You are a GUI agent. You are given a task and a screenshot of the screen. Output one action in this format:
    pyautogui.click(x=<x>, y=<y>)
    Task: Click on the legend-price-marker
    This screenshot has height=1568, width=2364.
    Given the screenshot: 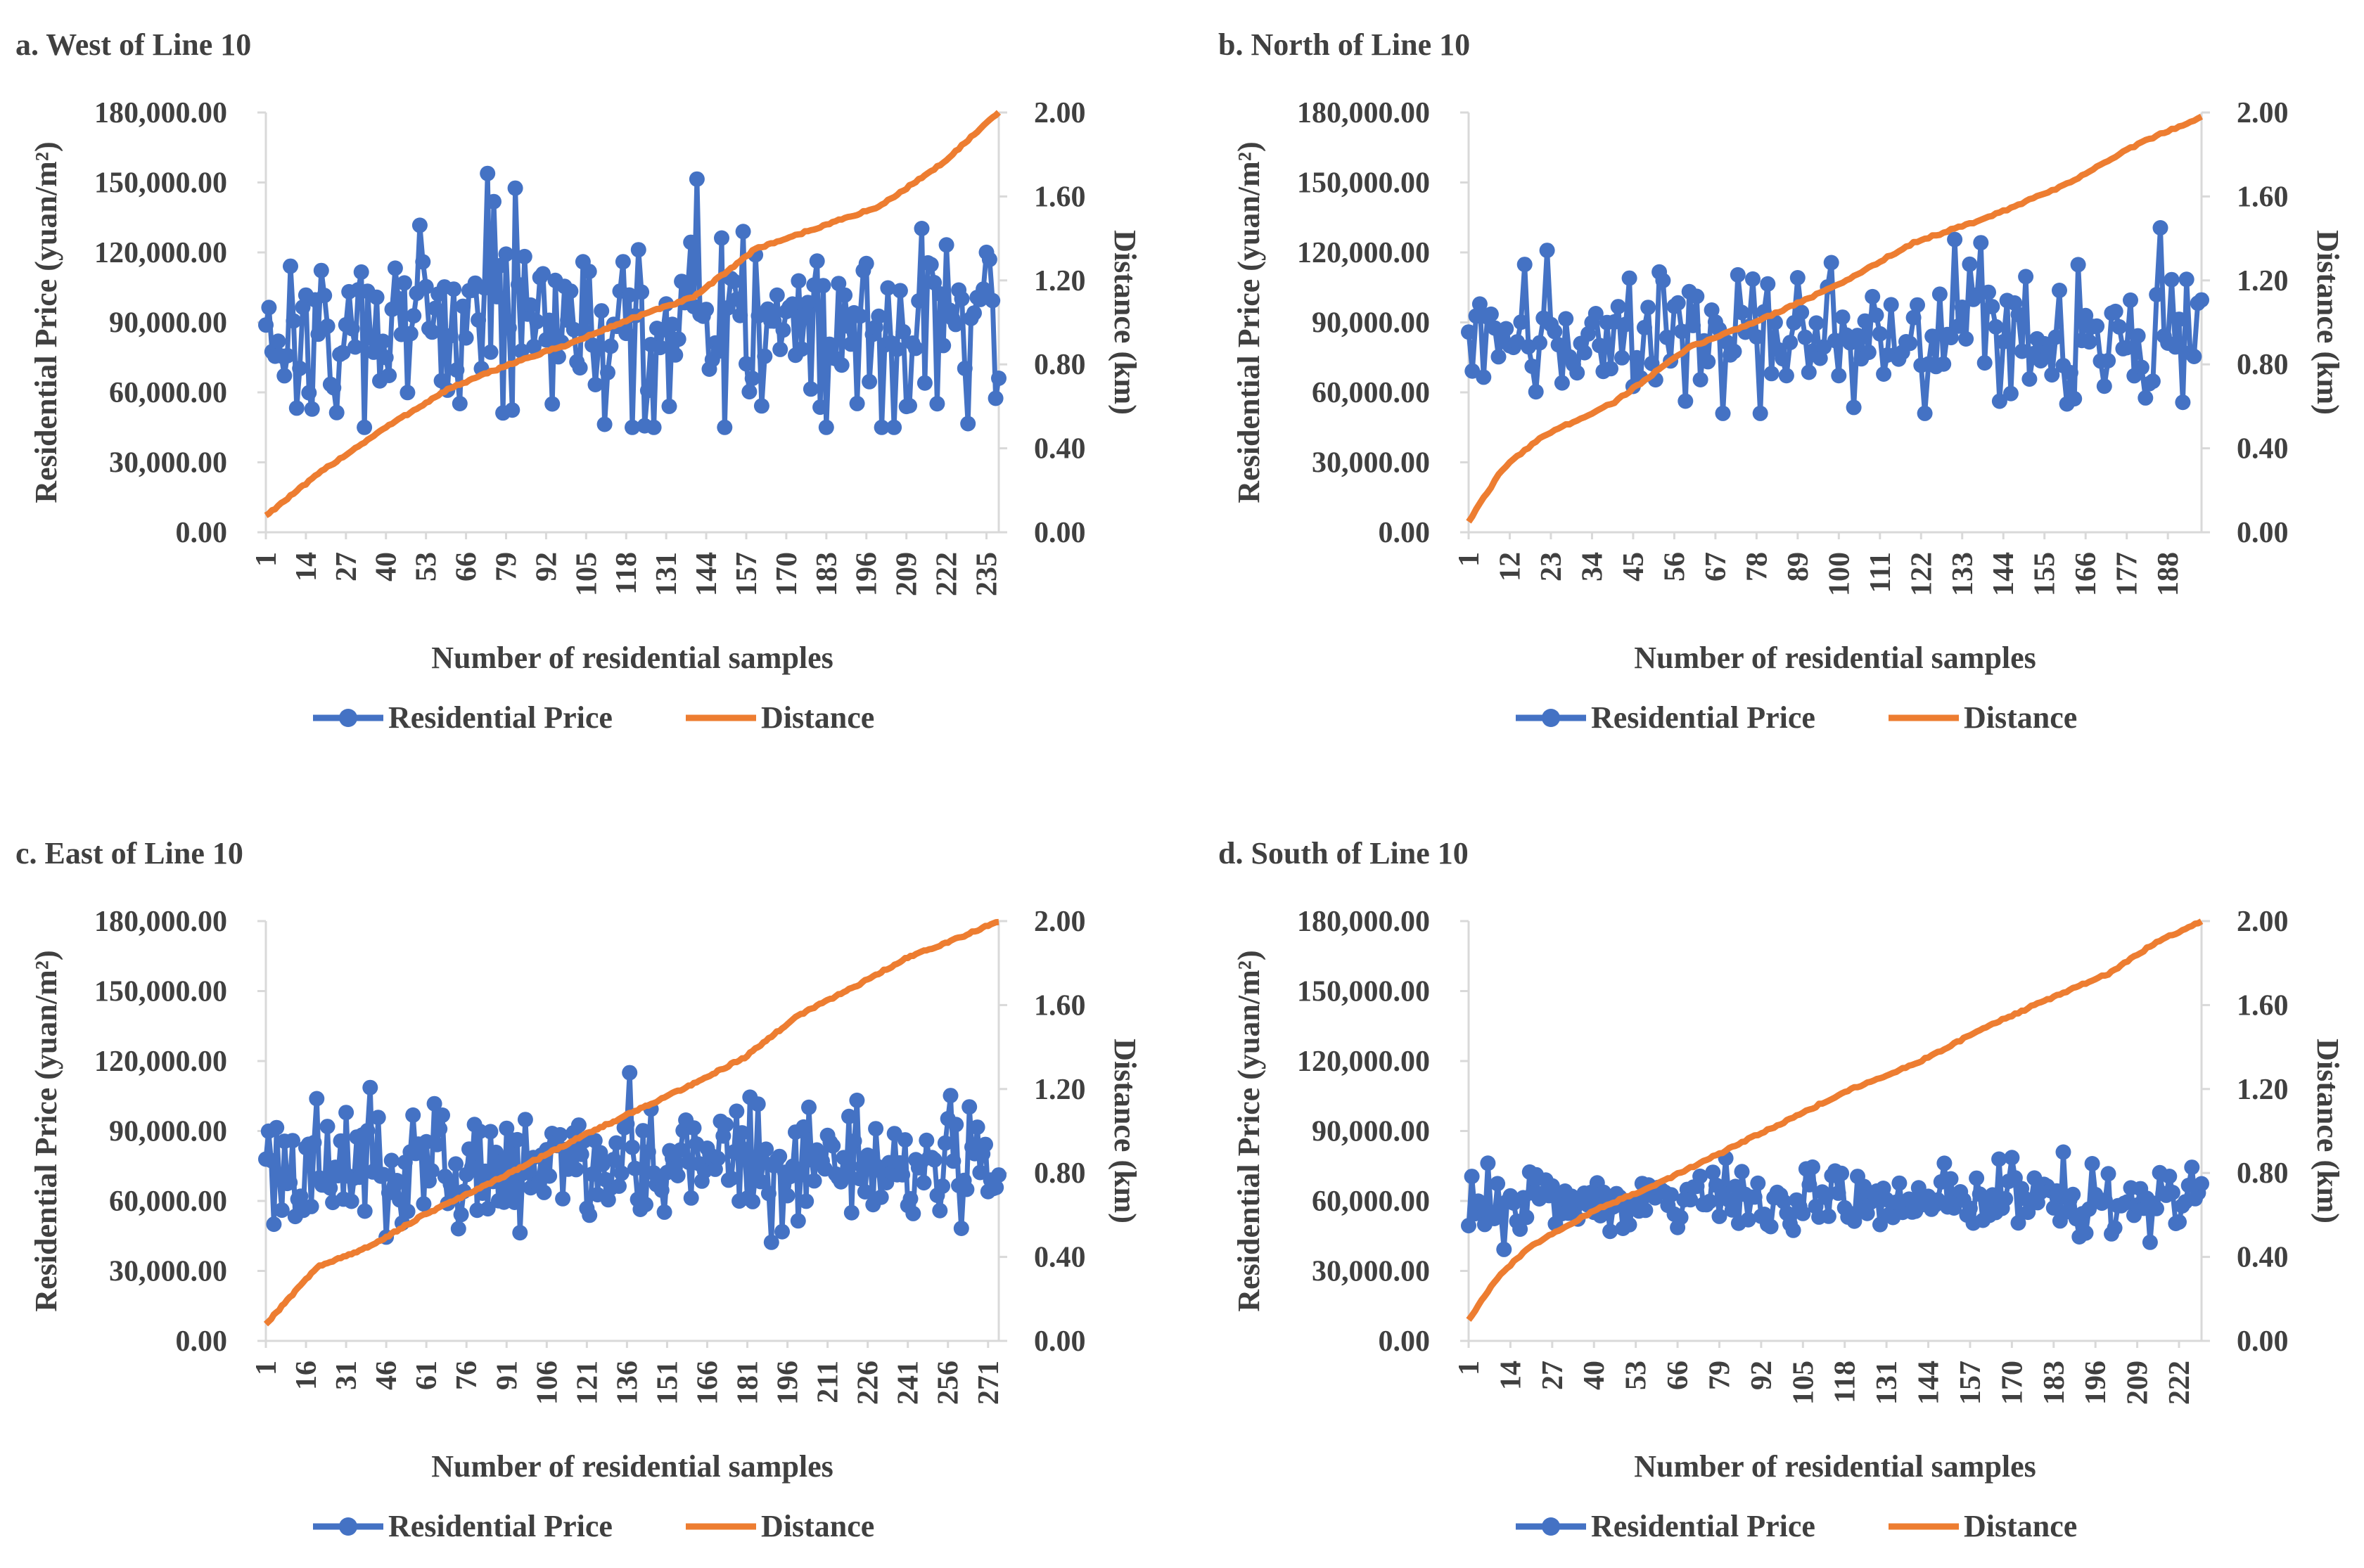 What is the action you would take?
    pyautogui.click(x=348, y=718)
    